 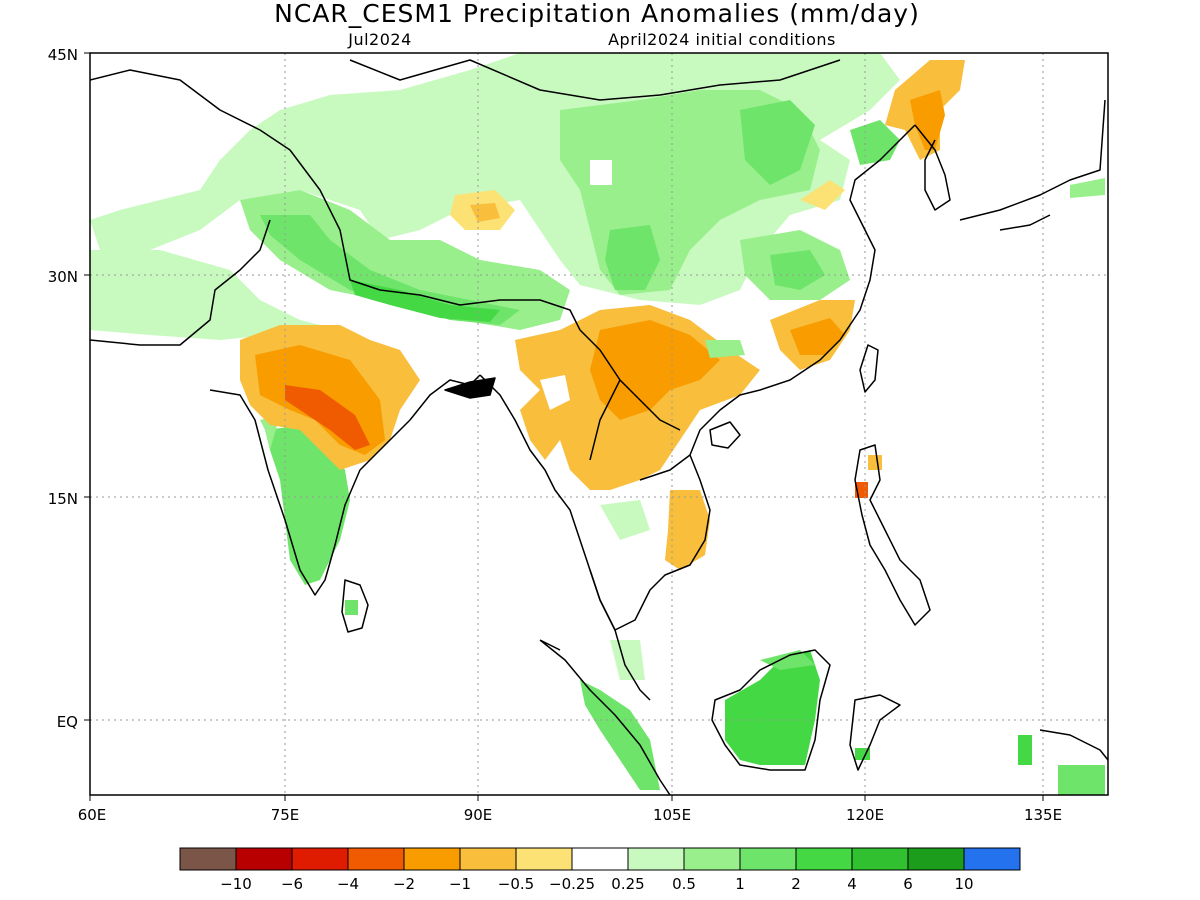 I want to click on border-mongolia, so click(x=595, y=80).